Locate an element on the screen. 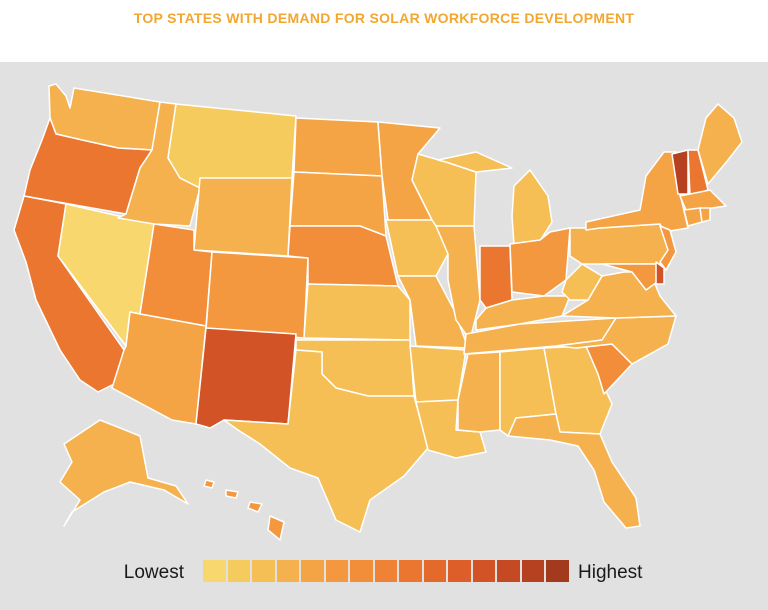 The image size is (768, 610). state-nj is located at coordinates (668, 248).